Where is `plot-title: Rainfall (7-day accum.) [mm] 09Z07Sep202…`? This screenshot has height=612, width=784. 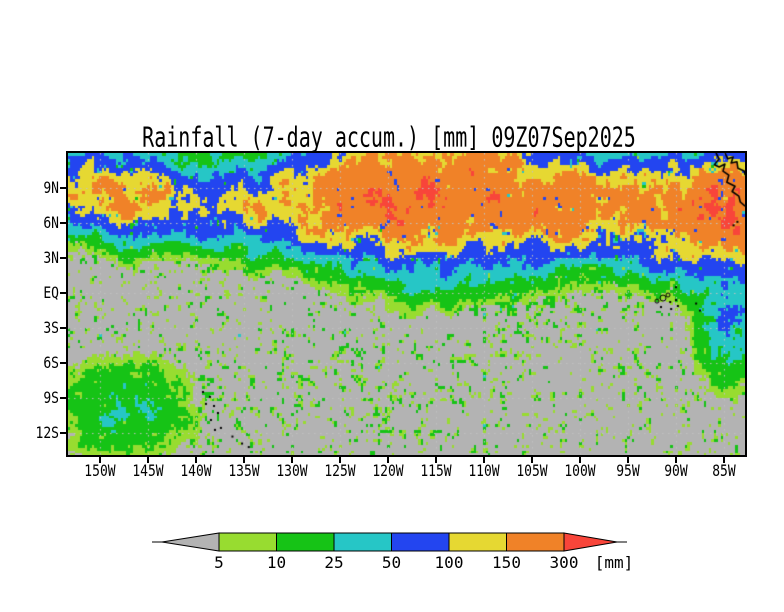 plot-title: Rainfall (7-day accum.) [mm] 09Z07Sep202… is located at coordinates (389, 136).